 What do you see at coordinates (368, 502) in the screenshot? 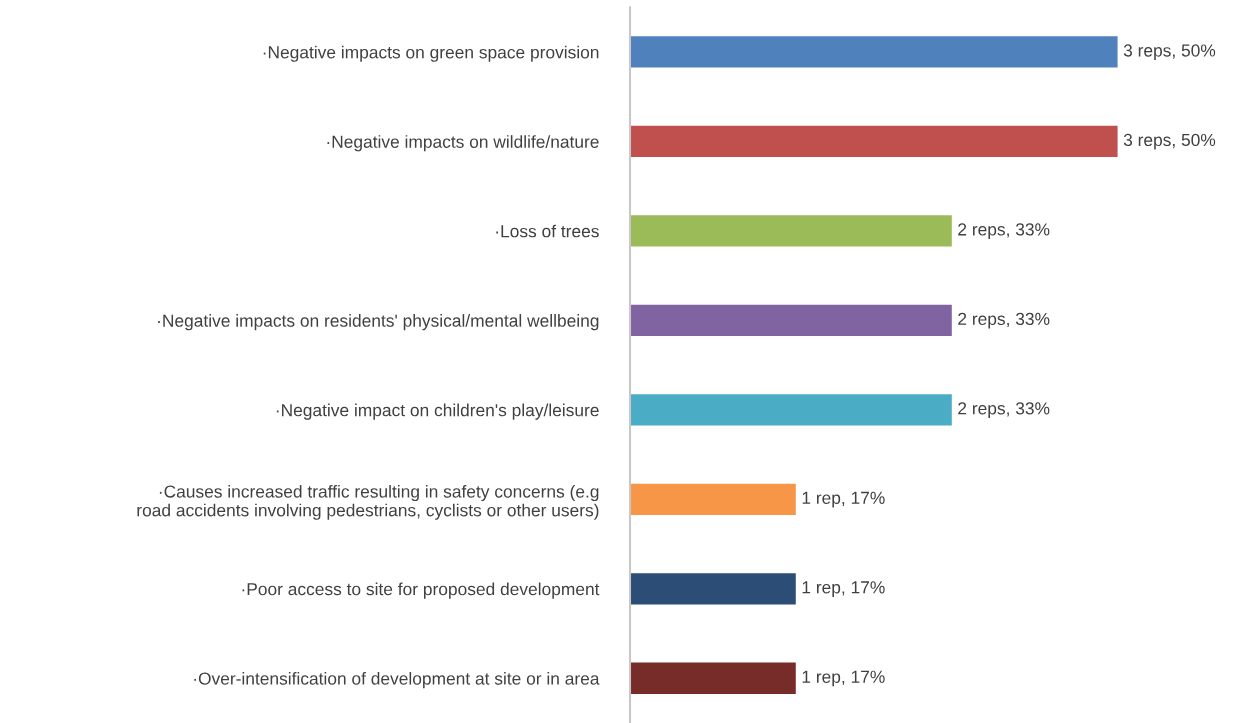
I see `y-tick-label: ·Causes increased traffic resulting in safety concerns (e.g road accidents involving pedestrians, cyclists or other users)` at bounding box center [368, 502].